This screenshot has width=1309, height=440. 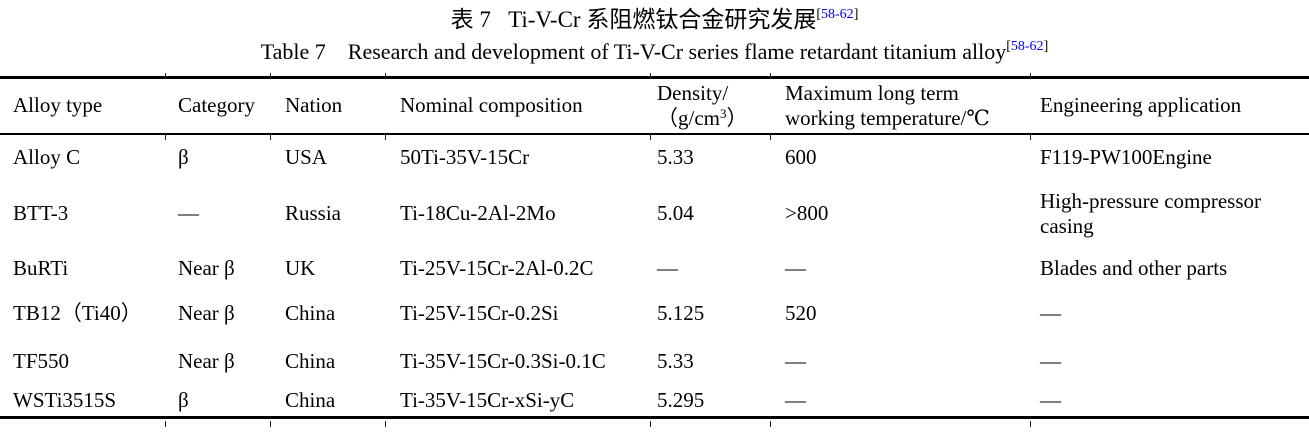 What do you see at coordinates (487, 400) in the screenshot?
I see `cell-composition: Ti-35V-15Cr-xSi-yC` at bounding box center [487, 400].